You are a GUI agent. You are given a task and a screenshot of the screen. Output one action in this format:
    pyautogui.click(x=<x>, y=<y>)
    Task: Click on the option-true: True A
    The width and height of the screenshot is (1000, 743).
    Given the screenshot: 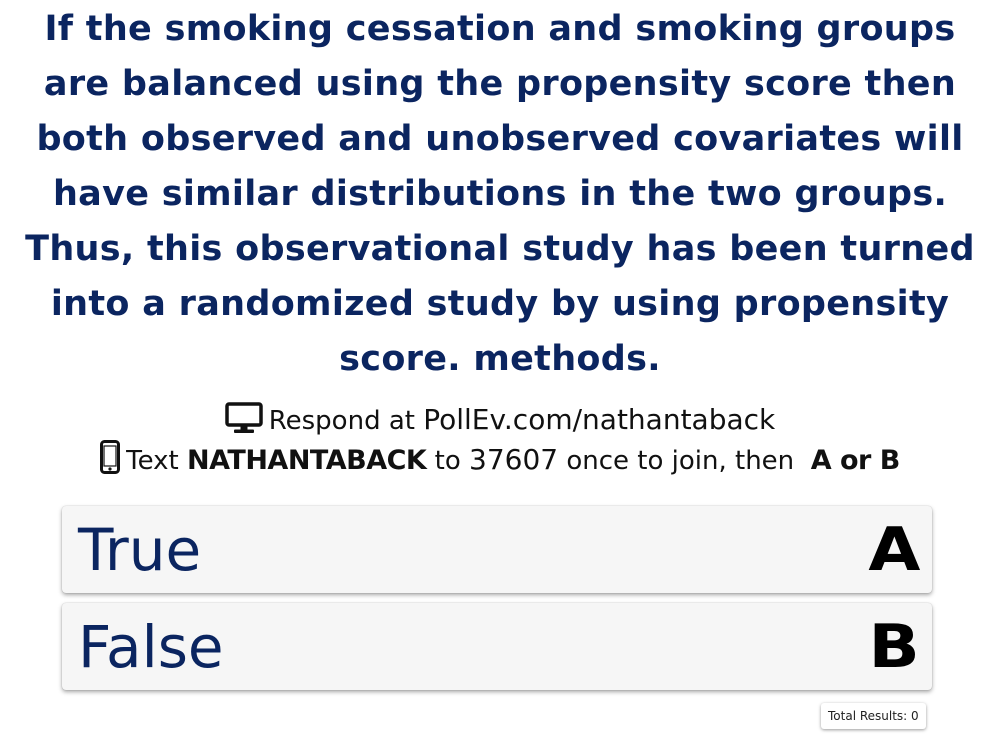 What is the action you would take?
    pyautogui.click(x=497, y=549)
    